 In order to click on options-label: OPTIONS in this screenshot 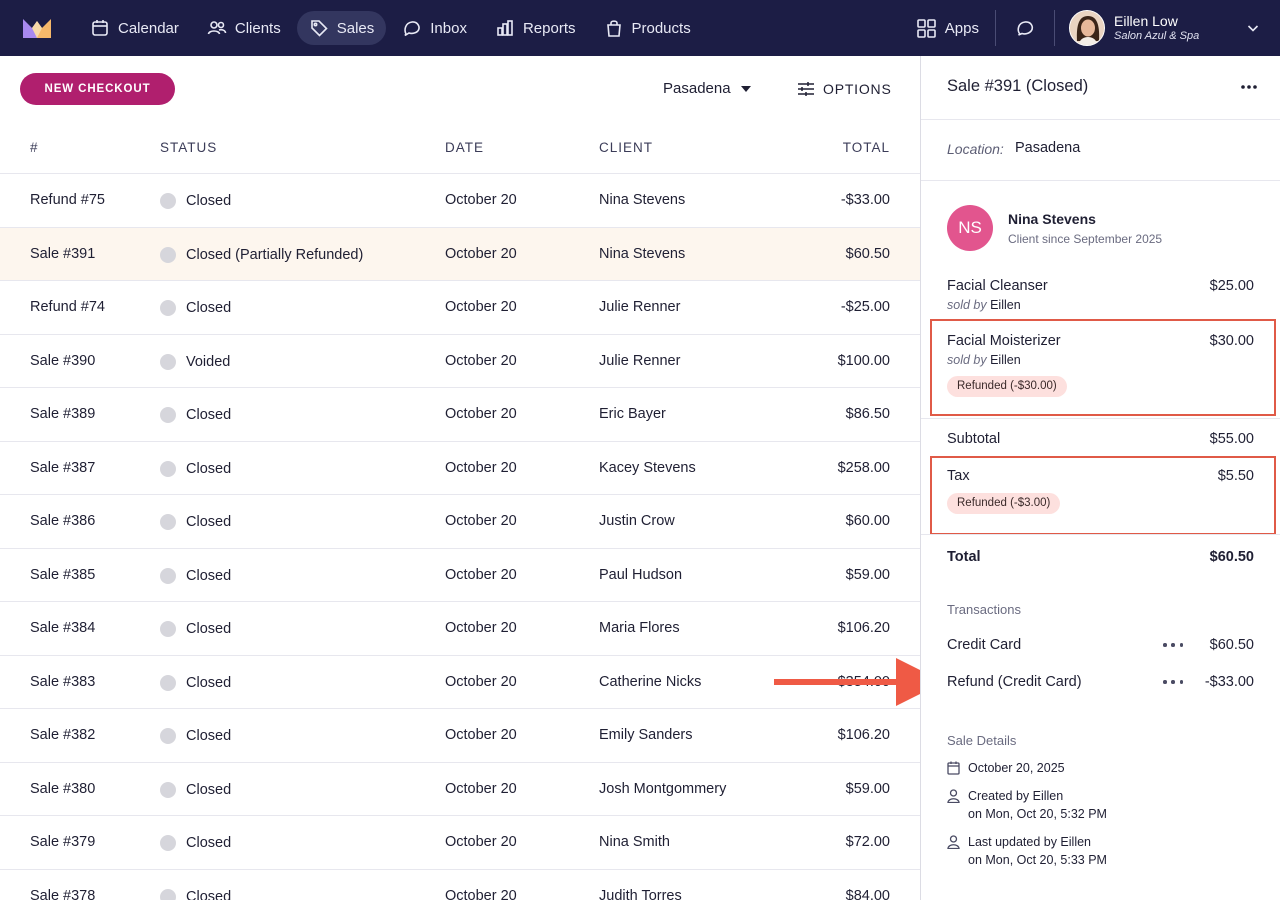, I will do `click(857, 89)`.